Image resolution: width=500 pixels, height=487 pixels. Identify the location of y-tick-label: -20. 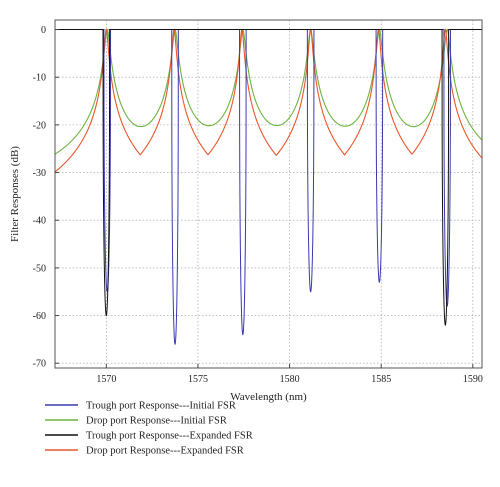
(39, 125).